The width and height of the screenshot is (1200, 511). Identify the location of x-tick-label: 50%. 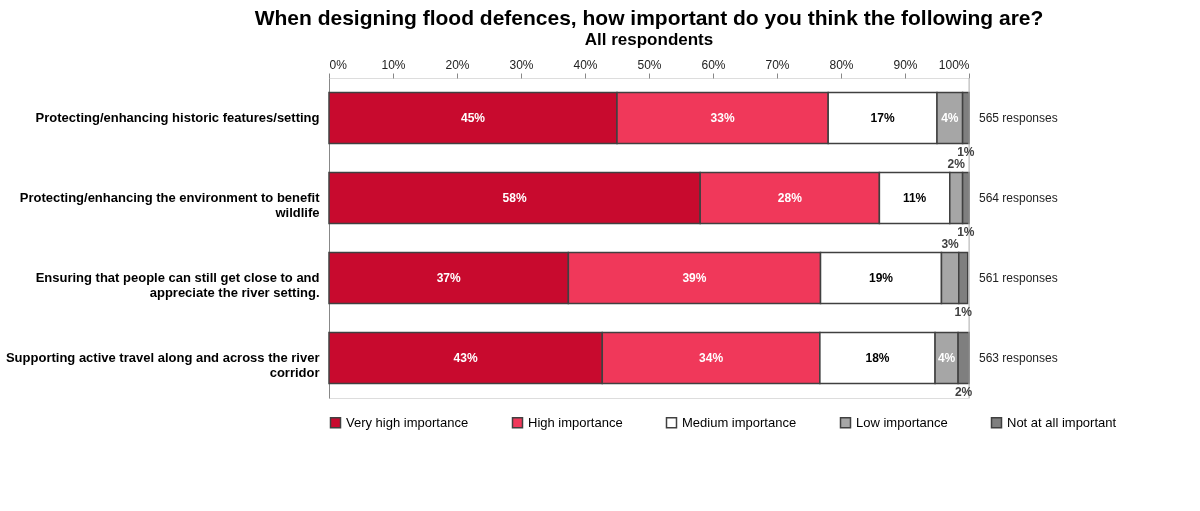
(649, 64).